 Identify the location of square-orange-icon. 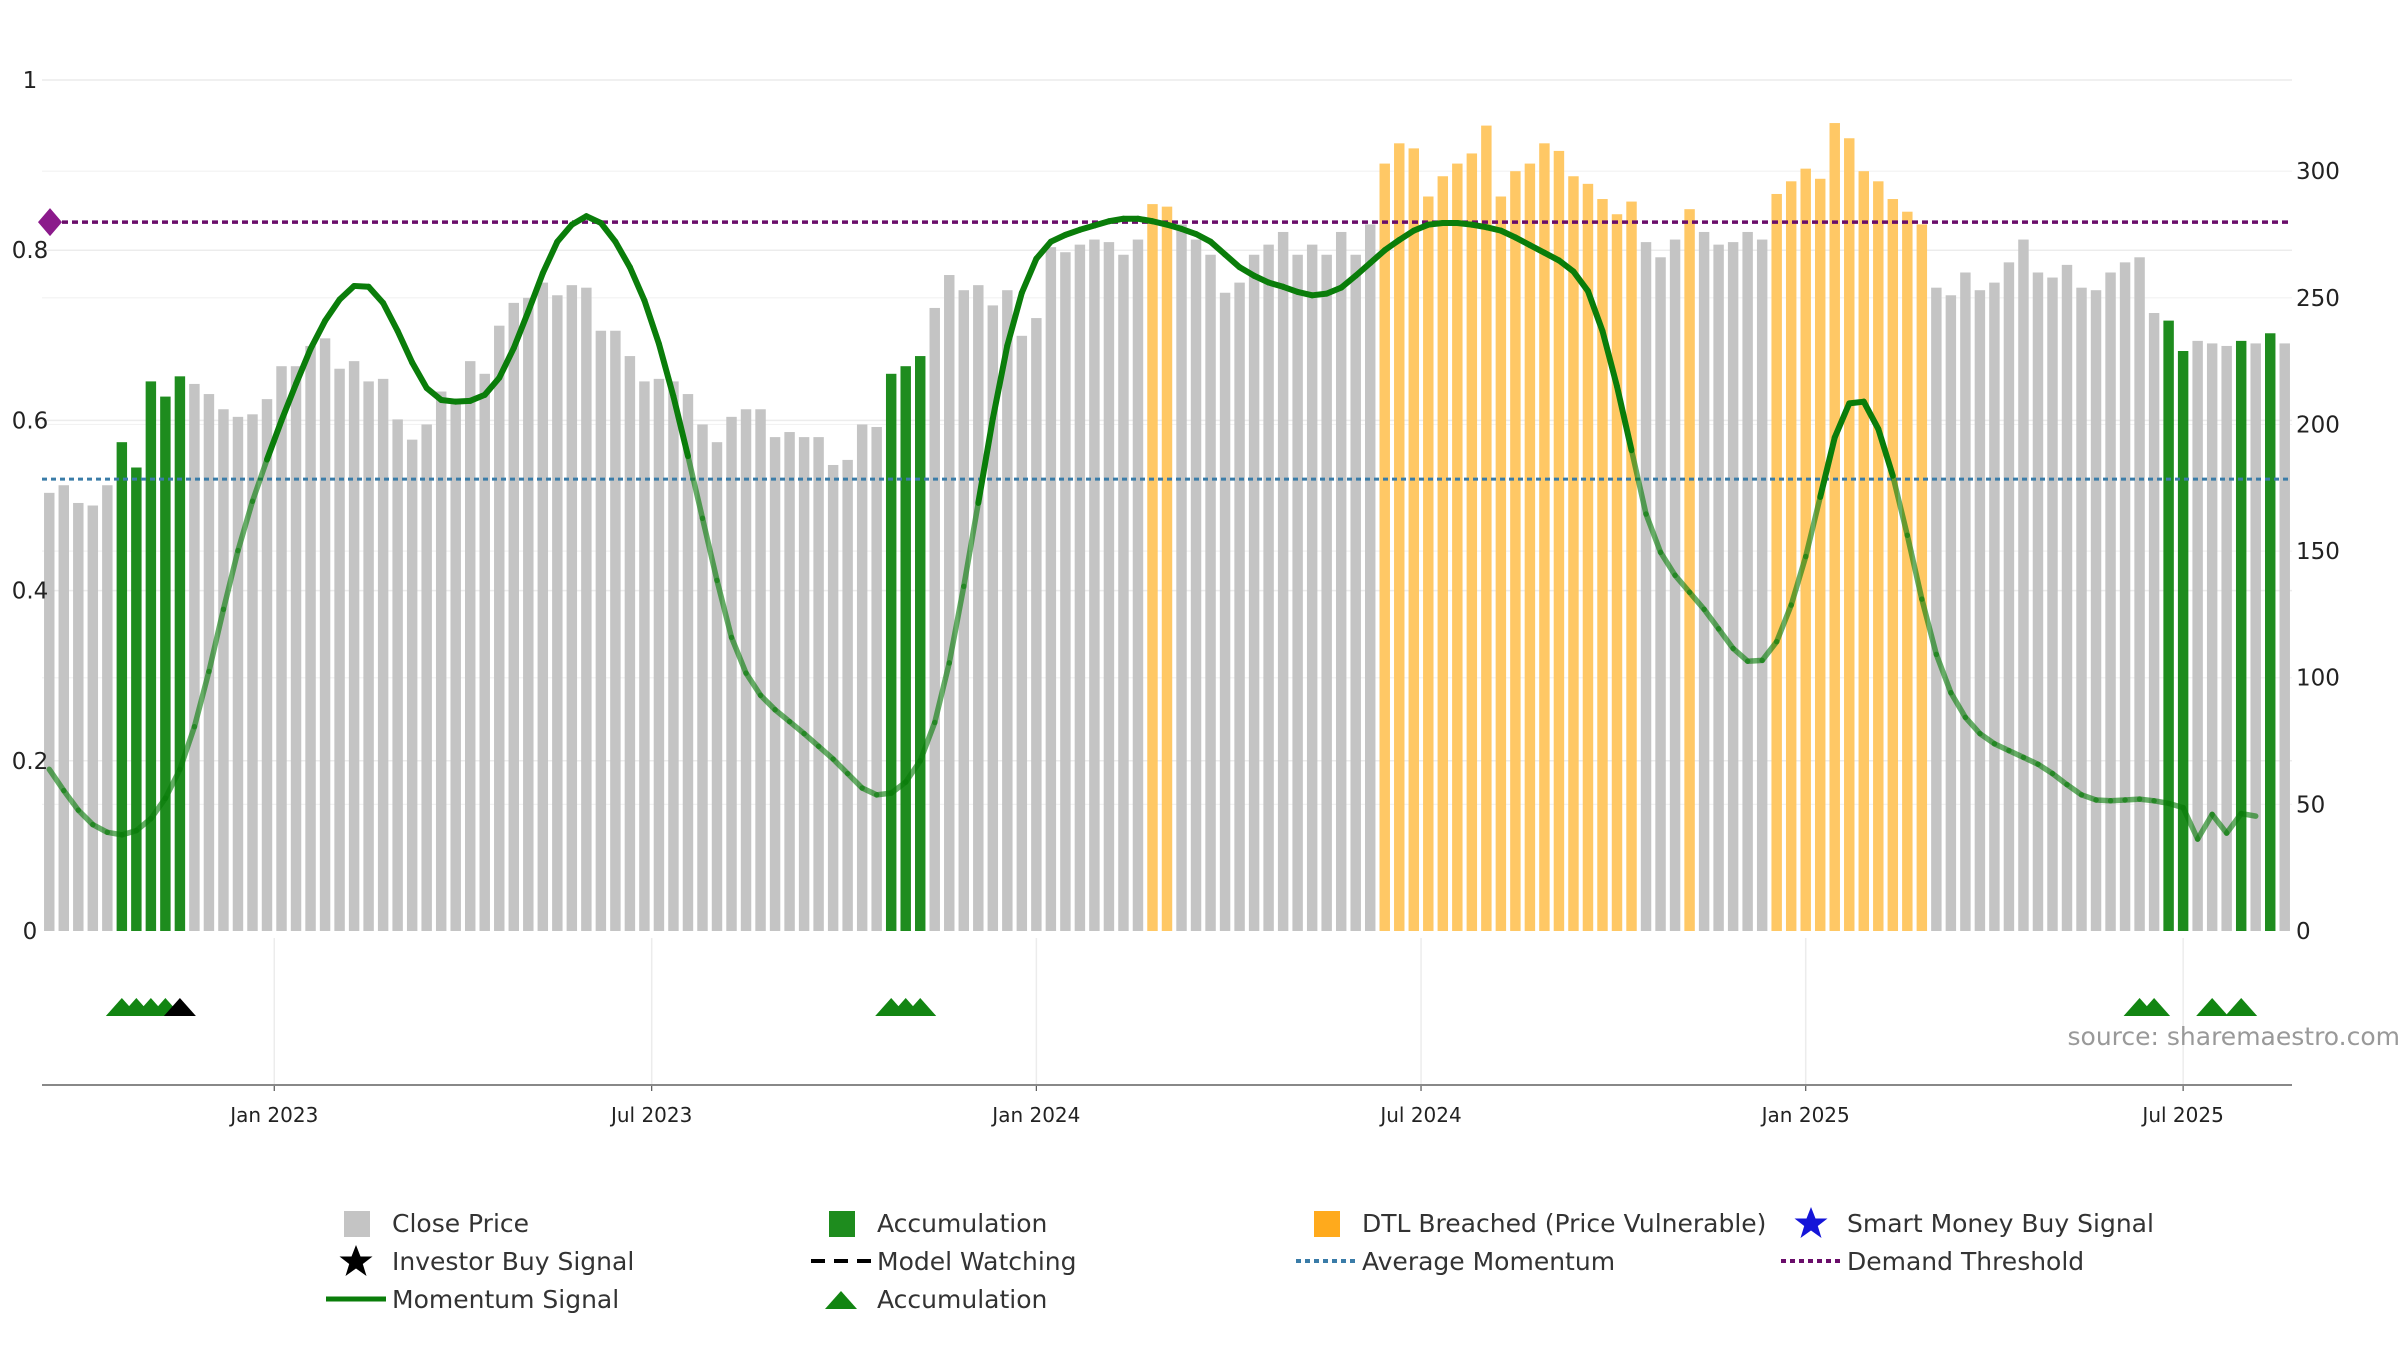
(1326, 1223).